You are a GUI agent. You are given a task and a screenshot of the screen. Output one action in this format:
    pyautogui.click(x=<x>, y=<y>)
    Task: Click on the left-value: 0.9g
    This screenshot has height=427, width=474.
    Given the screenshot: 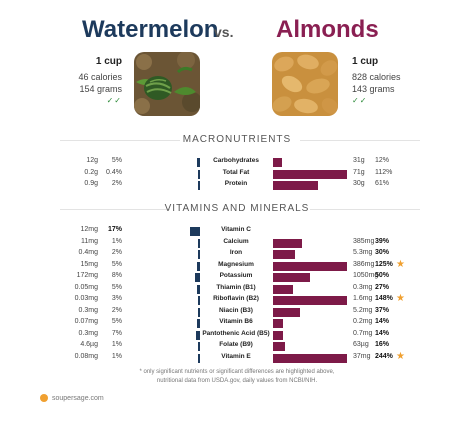 What is the action you would take?
    pyautogui.click(x=91, y=183)
    